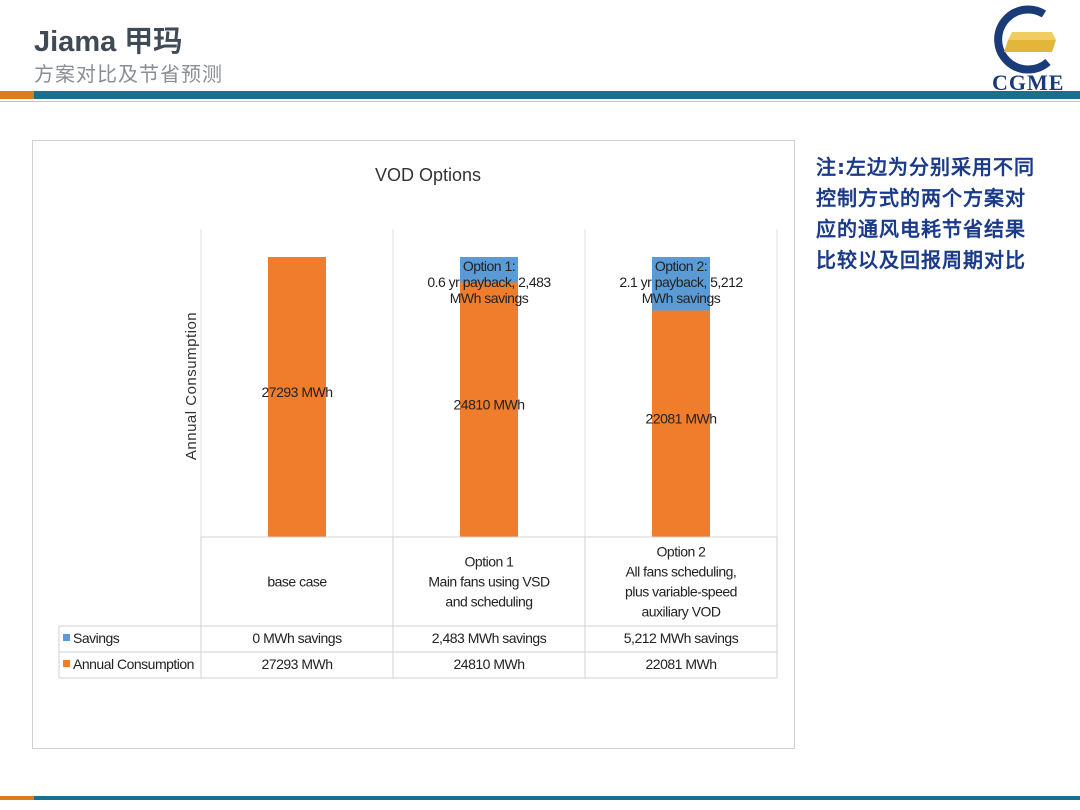 Image resolution: width=1080 pixels, height=810 pixels. I want to click on header-divider-accent, so click(17, 95).